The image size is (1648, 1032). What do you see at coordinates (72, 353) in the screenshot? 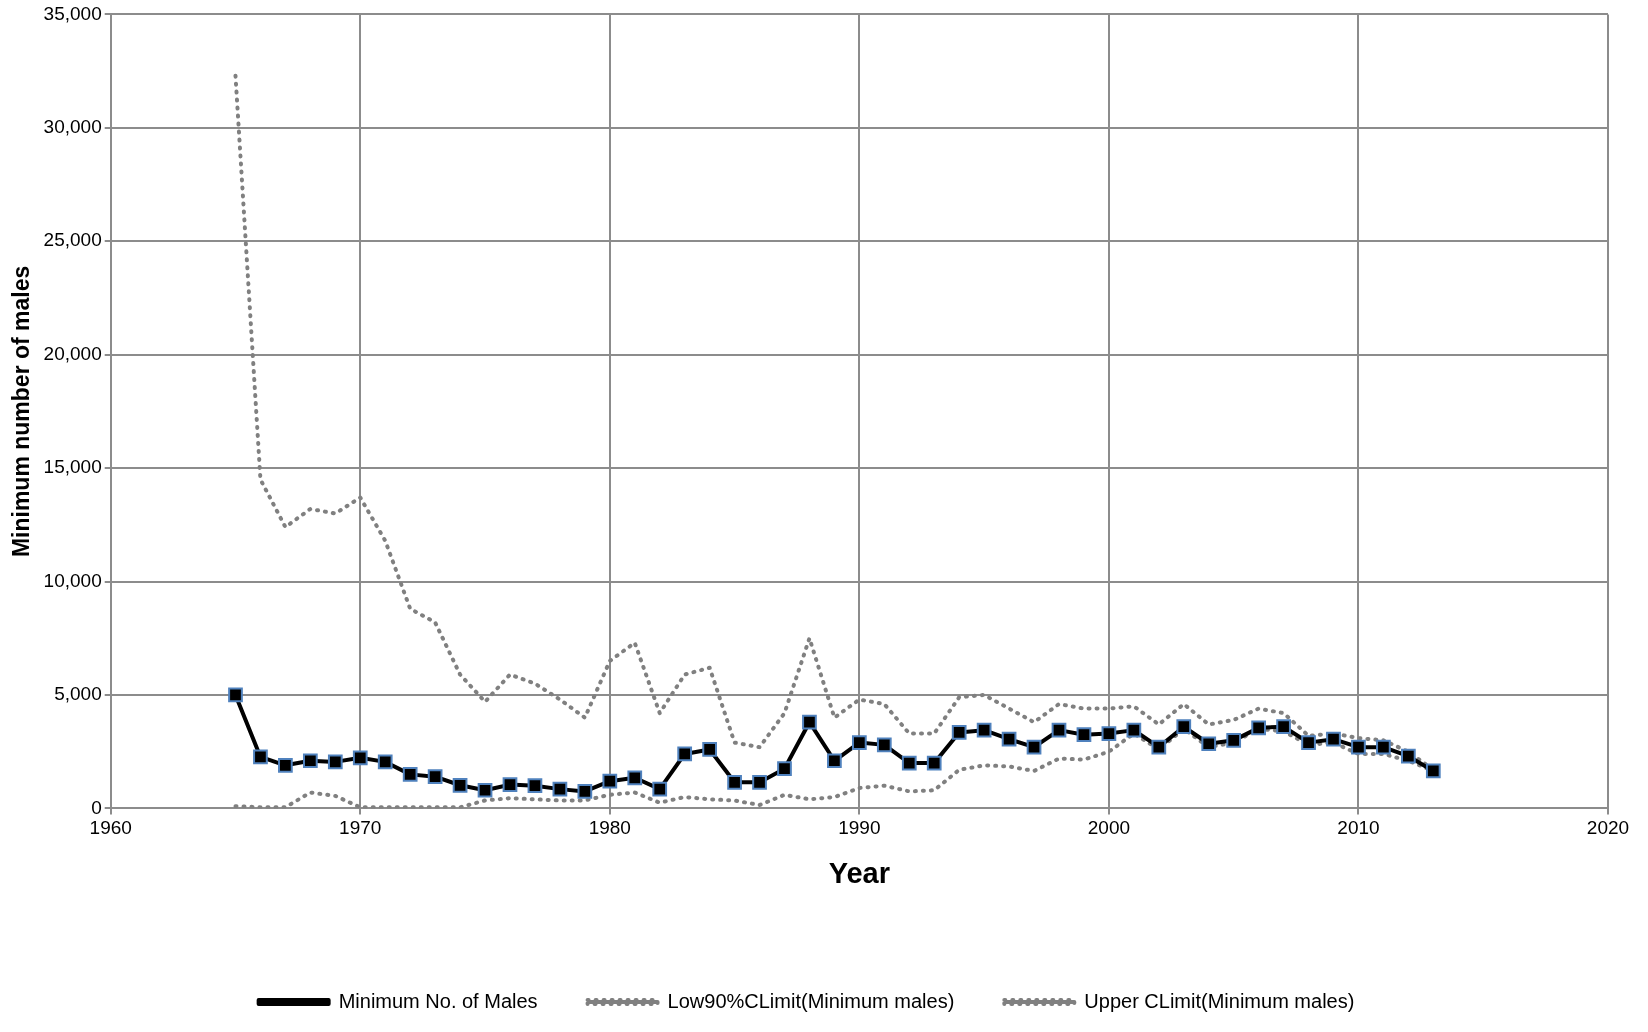
I see `y-tick-label: 20,000` at bounding box center [72, 353].